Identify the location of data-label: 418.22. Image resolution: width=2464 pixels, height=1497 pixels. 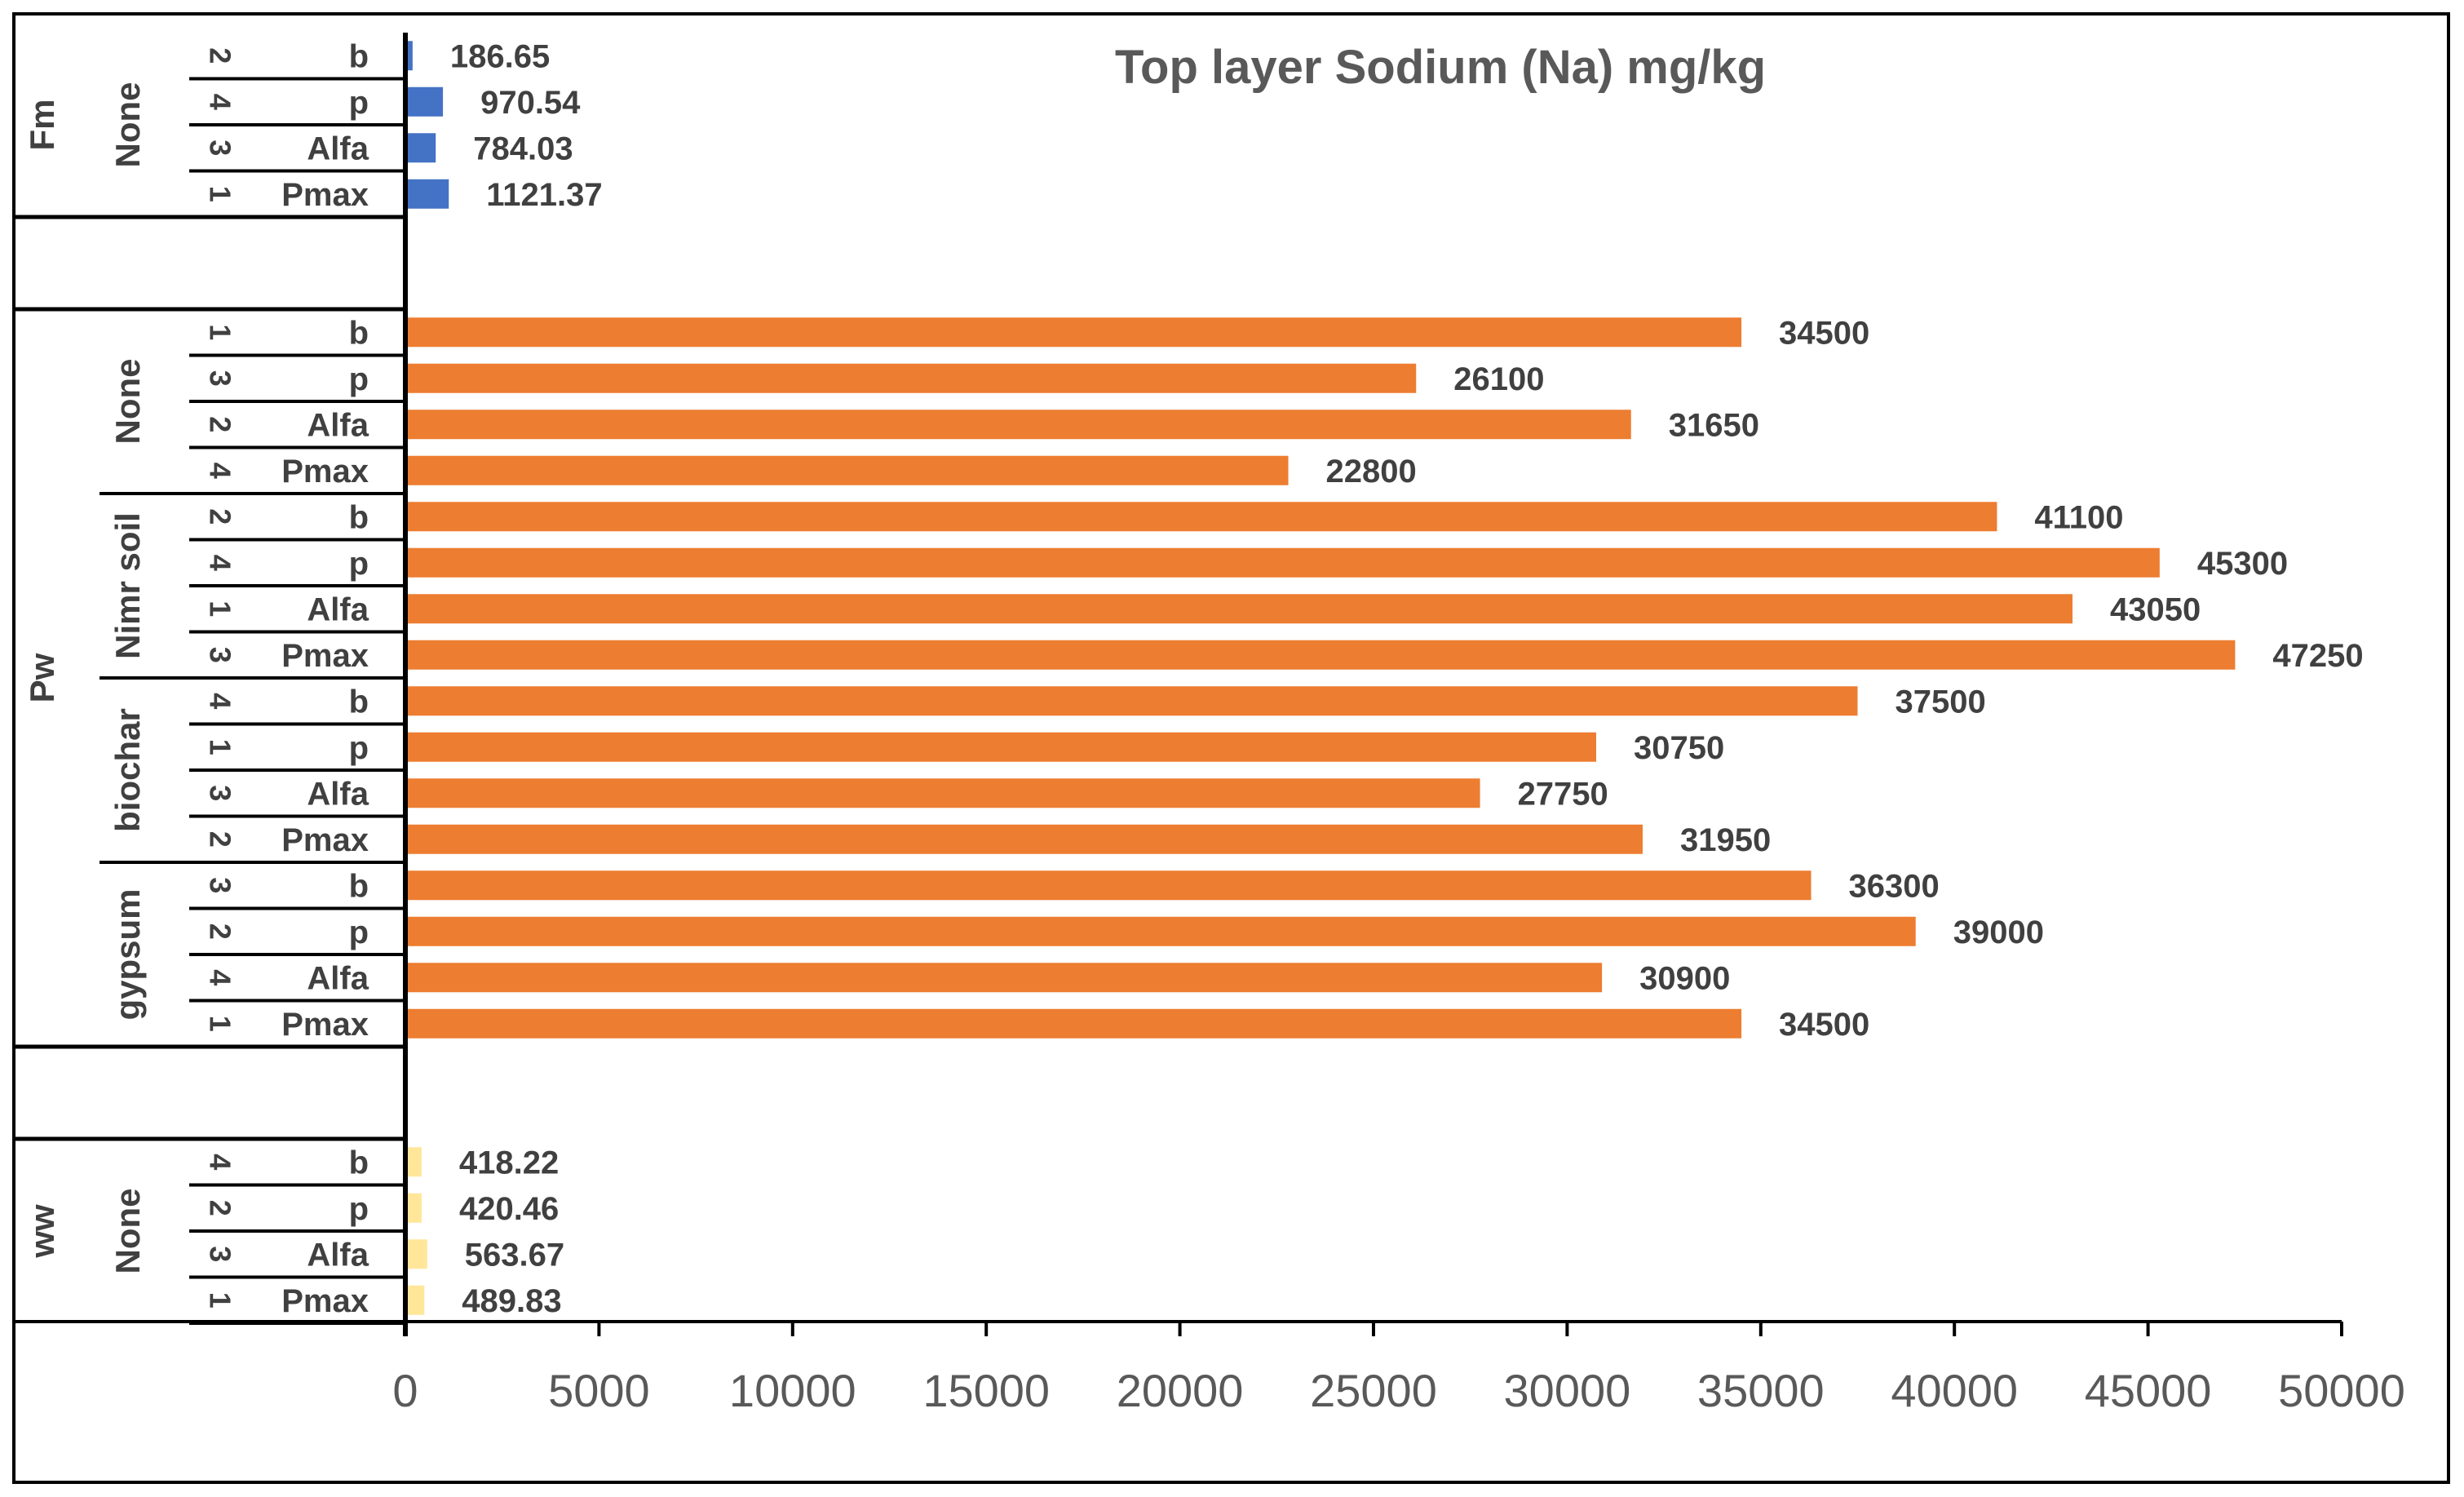
(509, 1162).